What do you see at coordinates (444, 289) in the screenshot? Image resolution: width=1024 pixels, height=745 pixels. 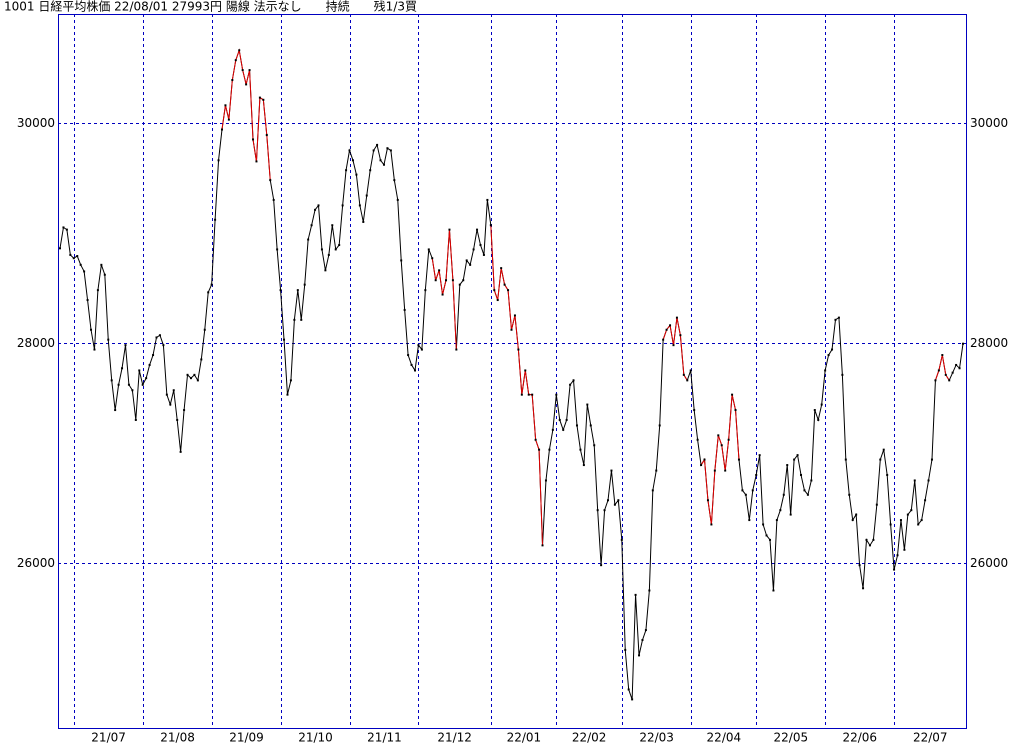 I see `price-line-highlight` at bounding box center [444, 289].